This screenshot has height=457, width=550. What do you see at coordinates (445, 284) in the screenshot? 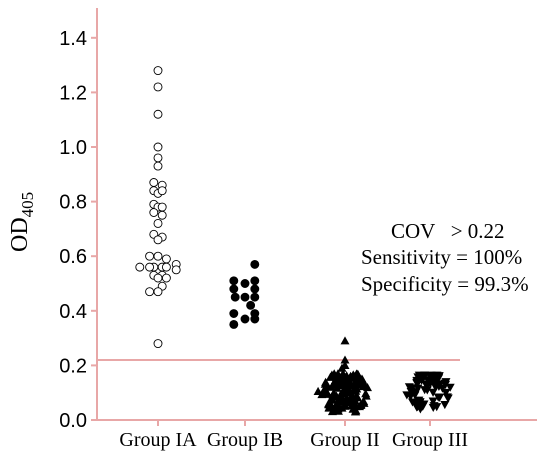
I see `annotation-specificity: Specificity = 99.3%` at bounding box center [445, 284].